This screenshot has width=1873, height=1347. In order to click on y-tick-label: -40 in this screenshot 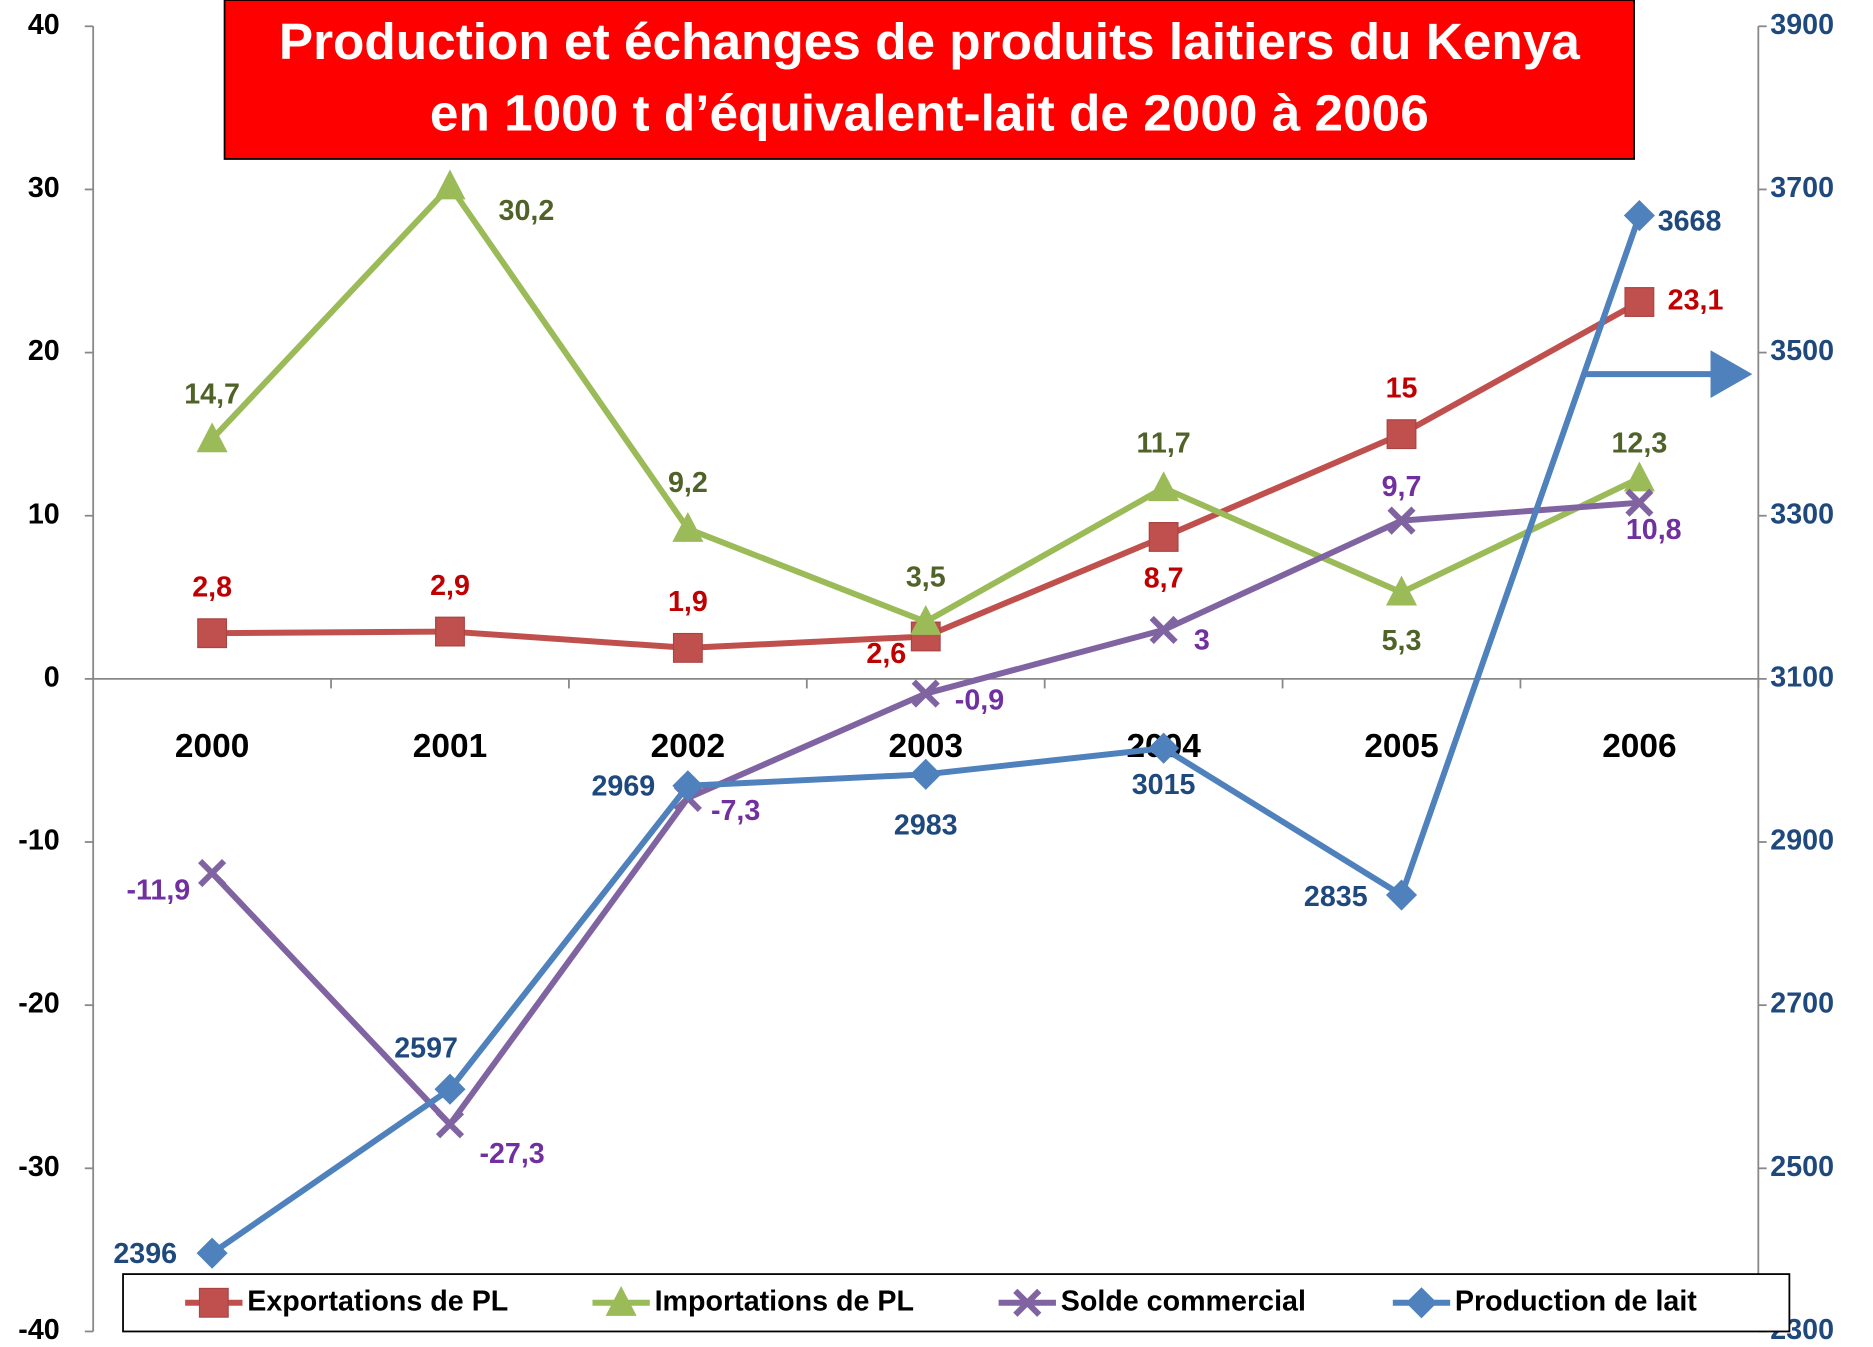, I will do `click(38, 1330)`.